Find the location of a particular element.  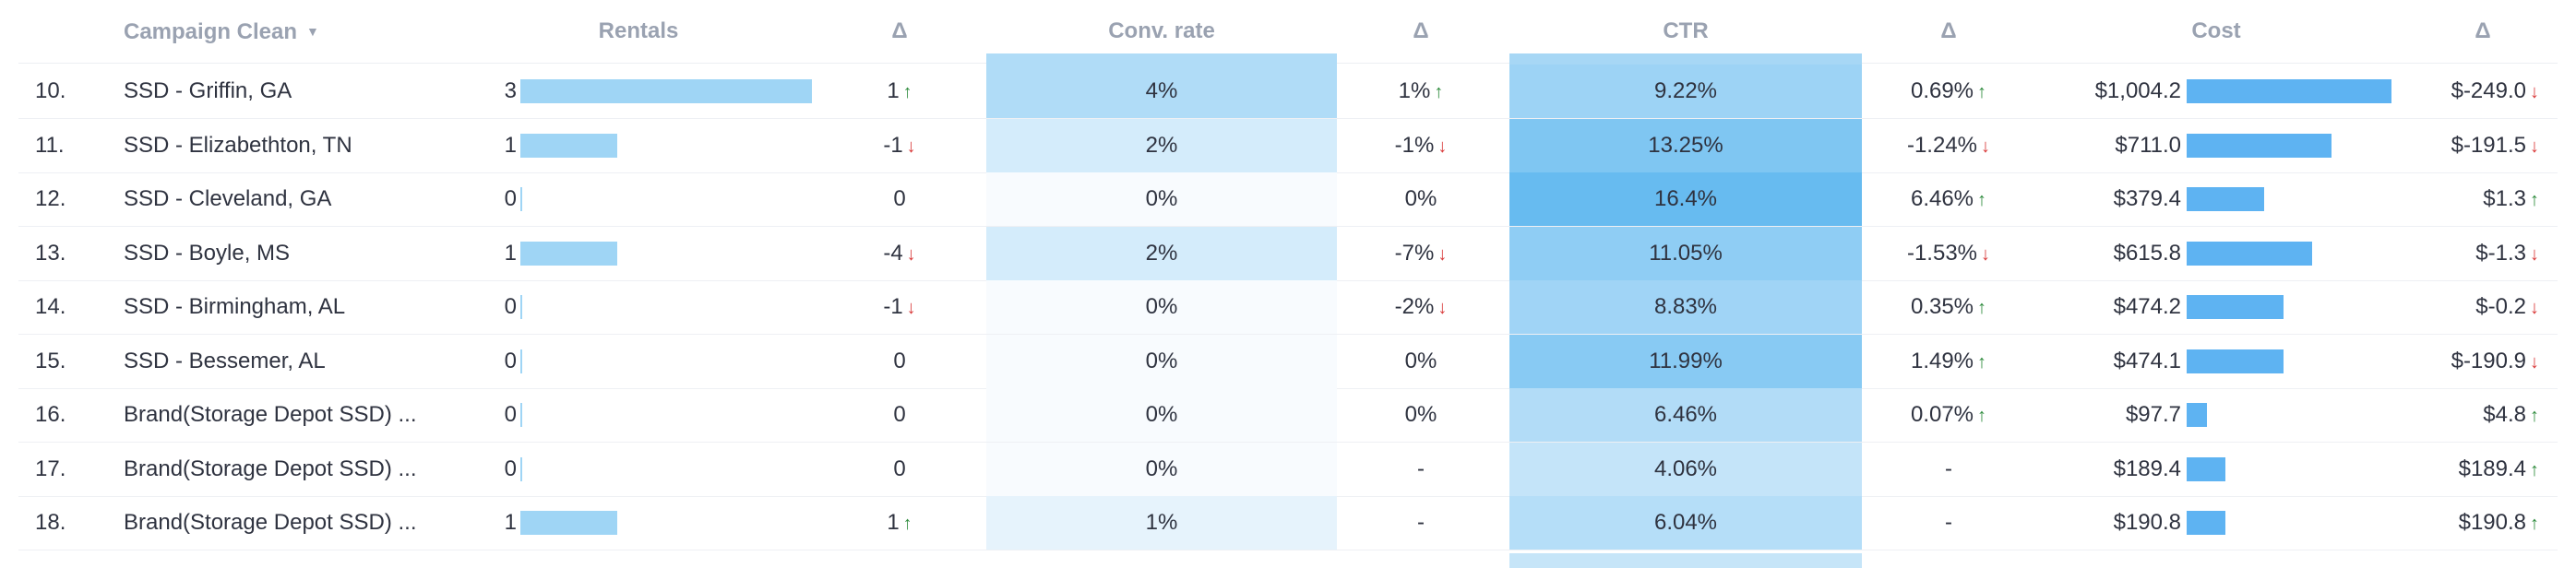

delta-cost-value: $-191.5 is located at coordinates (2488, 145).